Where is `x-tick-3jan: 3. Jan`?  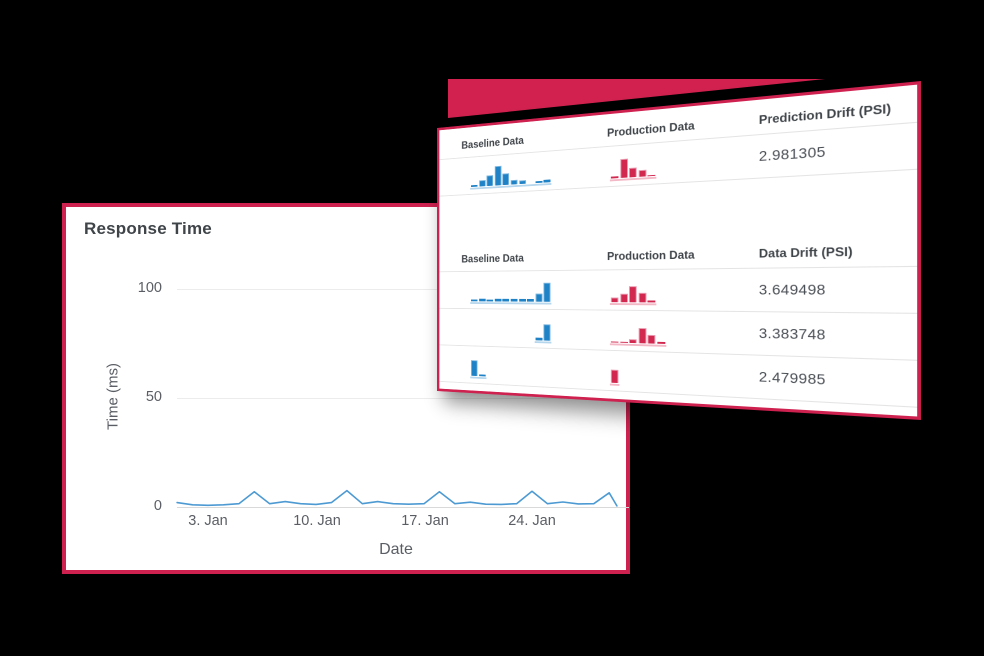
x-tick-3jan: 3. Jan is located at coordinates (208, 521).